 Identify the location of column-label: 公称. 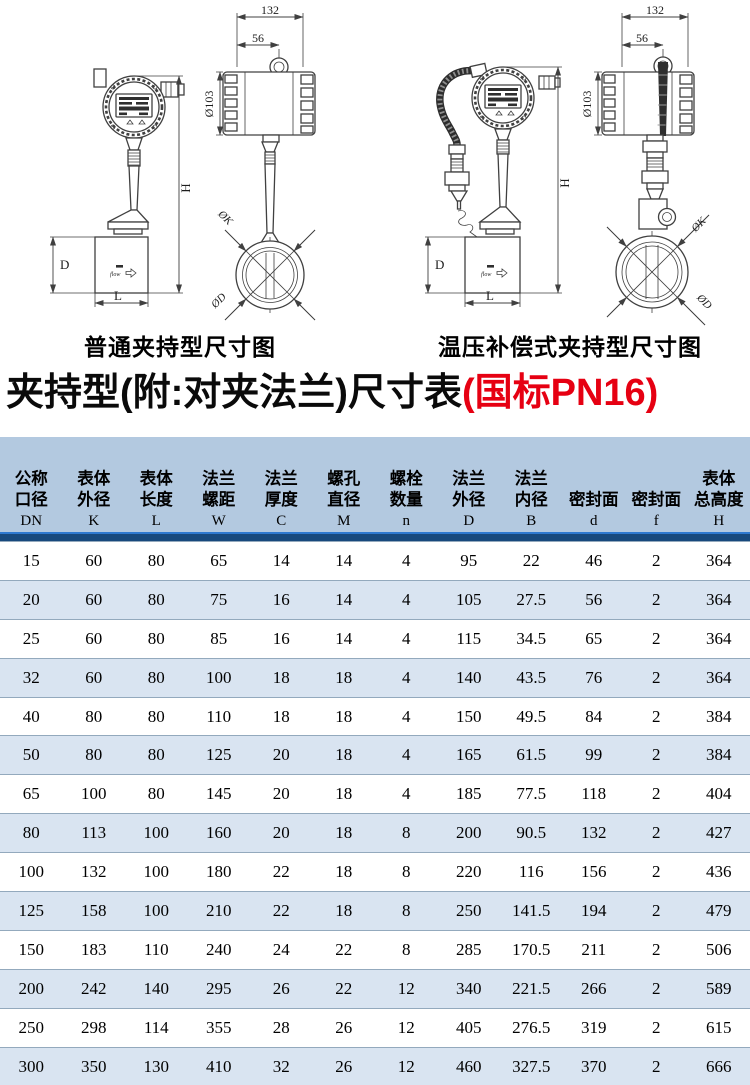
(31, 479).